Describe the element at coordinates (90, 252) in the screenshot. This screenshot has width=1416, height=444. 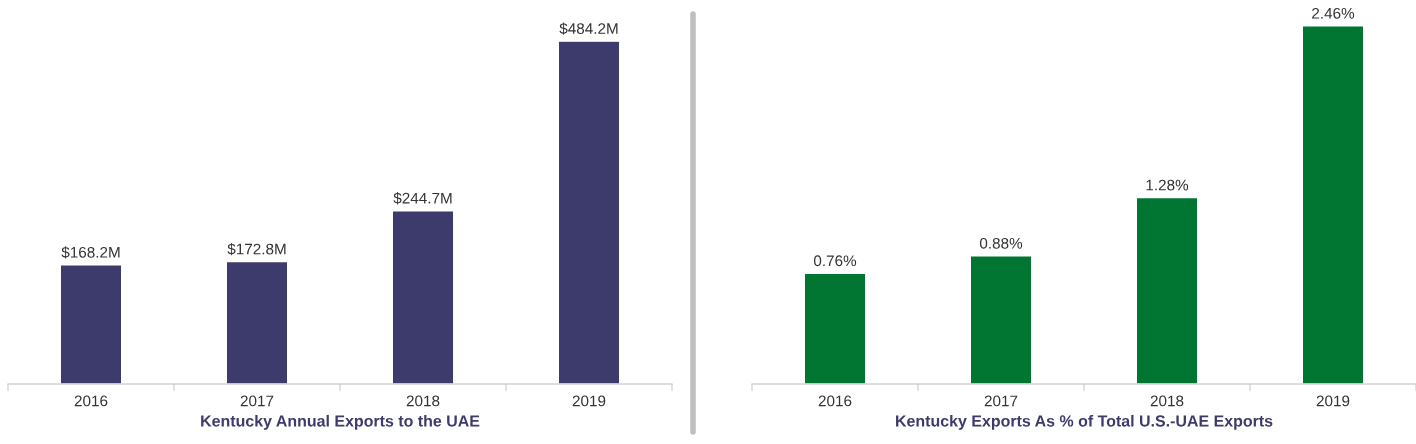
I see `data-label: $168.2M` at that location.